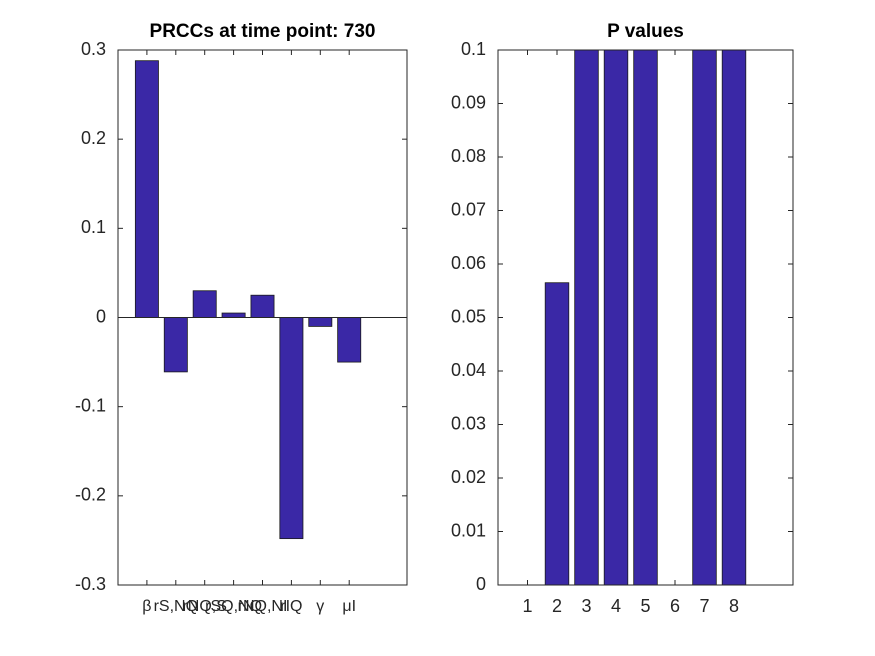  What do you see at coordinates (468, 477) in the screenshot?
I see `y-tick-label: 0.02` at bounding box center [468, 477].